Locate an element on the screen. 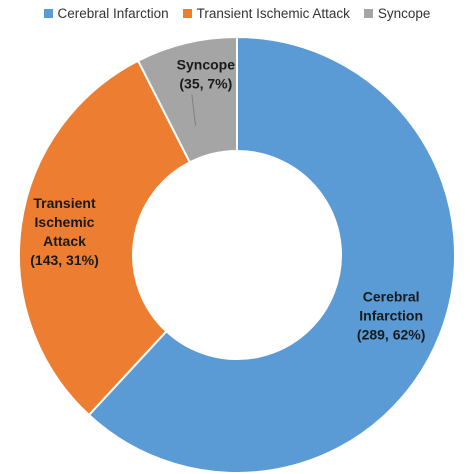 Image resolution: width=474 pixels, height=474 pixels. legend-item-syncope: Syncope is located at coordinates (397, 13).